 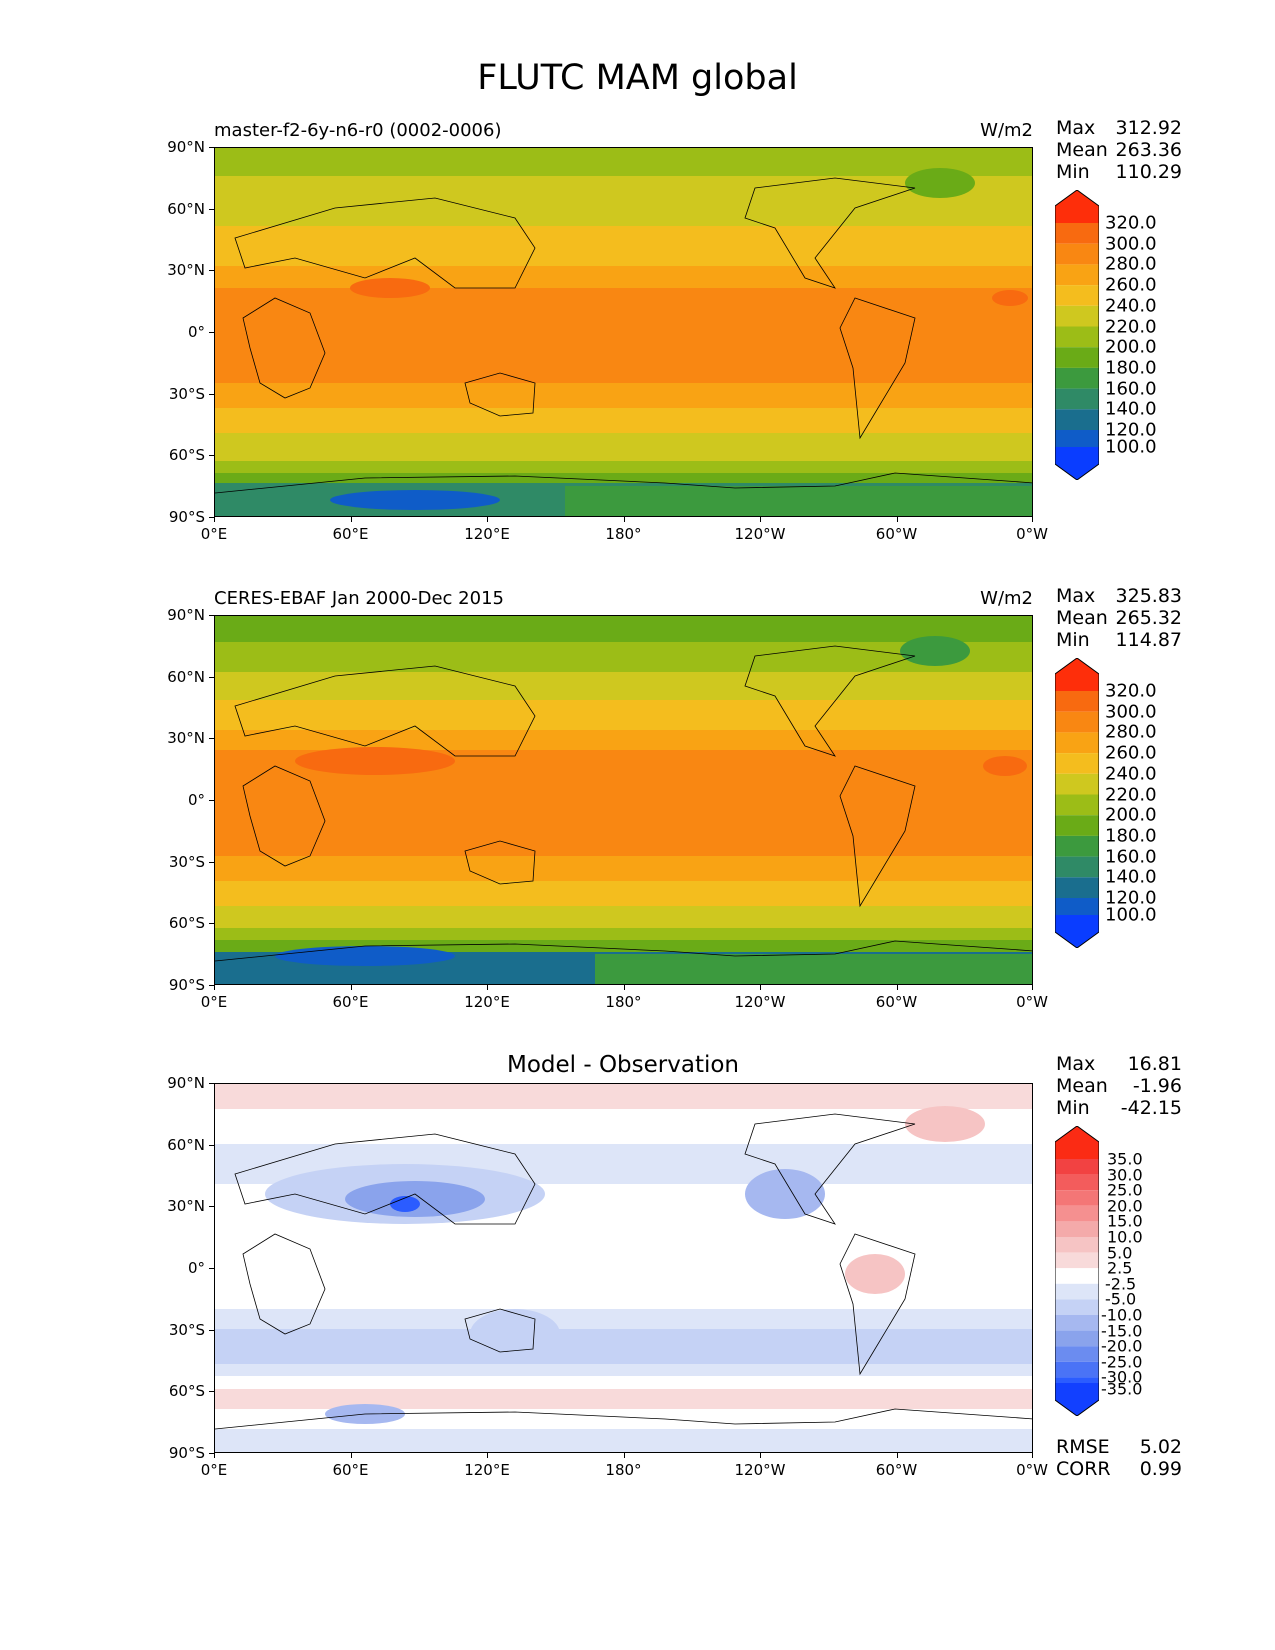 I want to click on map-field, so click(x=623, y=800).